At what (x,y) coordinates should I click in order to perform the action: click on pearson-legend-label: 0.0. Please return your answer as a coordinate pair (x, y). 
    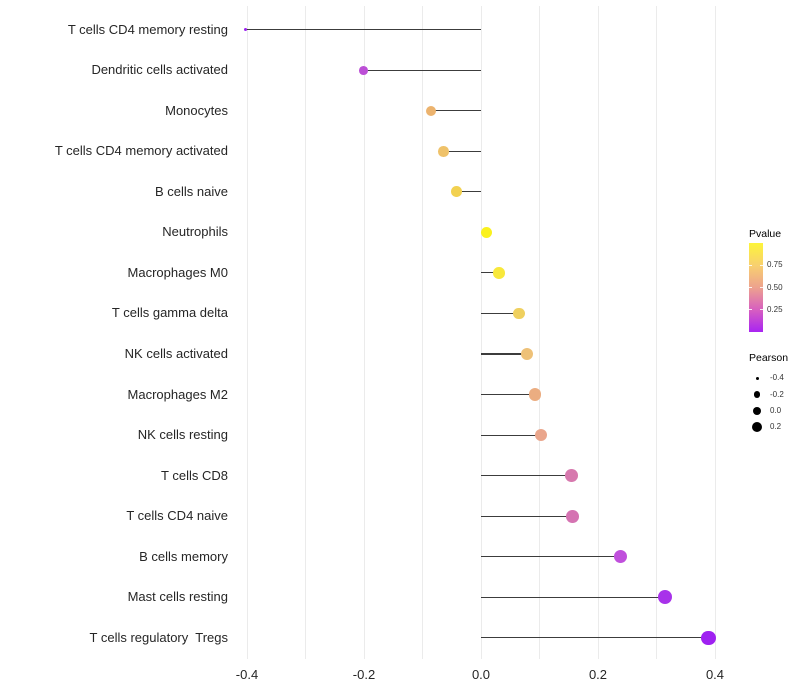
    Looking at the image, I should click on (776, 410).